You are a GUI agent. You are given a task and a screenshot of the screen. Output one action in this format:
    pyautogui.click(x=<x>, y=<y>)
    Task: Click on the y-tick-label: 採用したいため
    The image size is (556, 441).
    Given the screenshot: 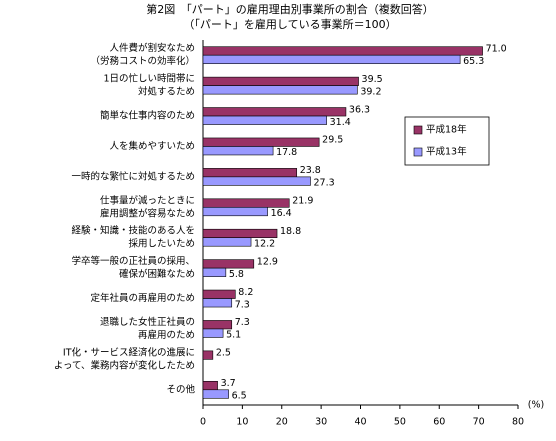 What is the action you would take?
    pyautogui.click(x=161, y=244)
    